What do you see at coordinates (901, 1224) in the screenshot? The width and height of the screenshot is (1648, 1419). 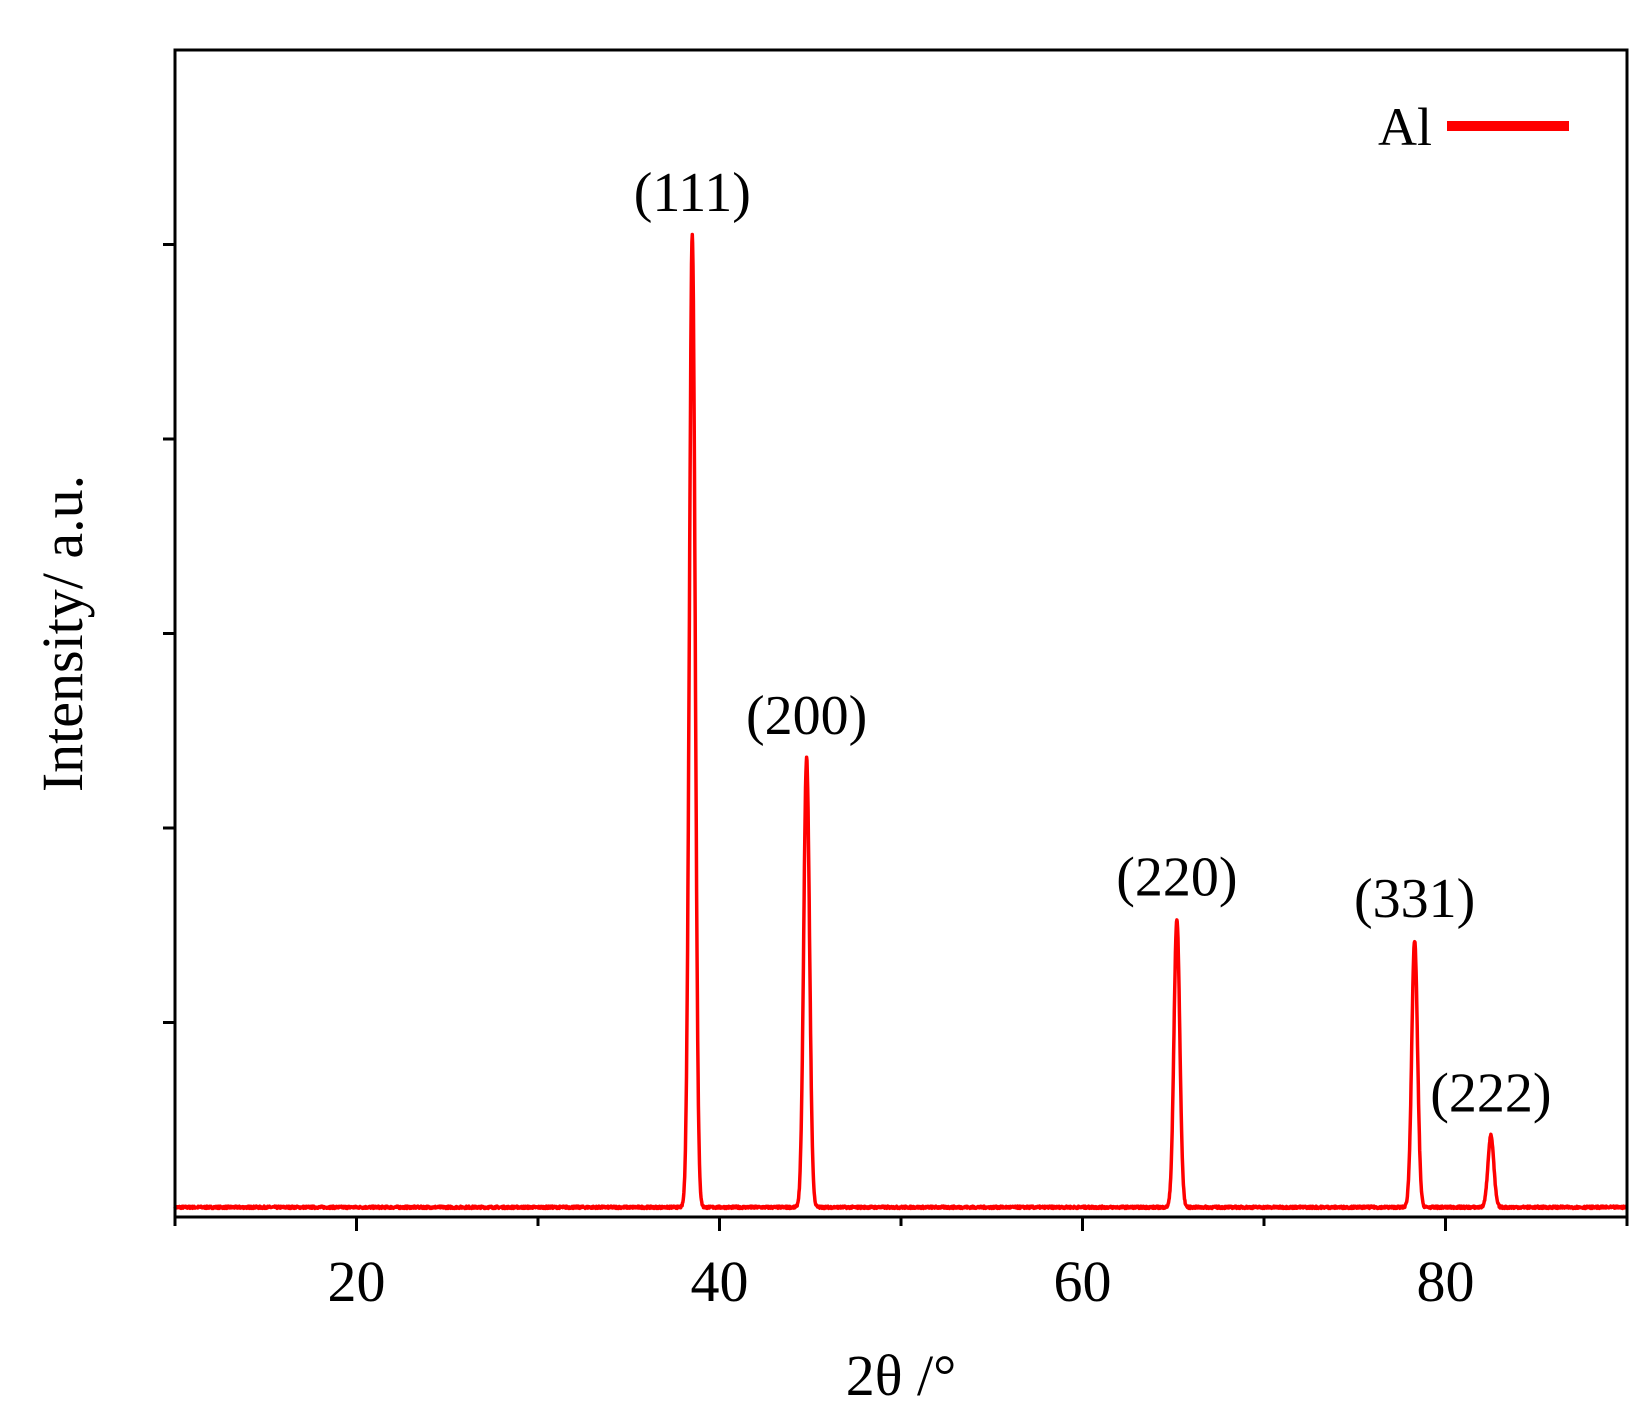 I see `x-axis-ticks` at bounding box center [901, 1224].